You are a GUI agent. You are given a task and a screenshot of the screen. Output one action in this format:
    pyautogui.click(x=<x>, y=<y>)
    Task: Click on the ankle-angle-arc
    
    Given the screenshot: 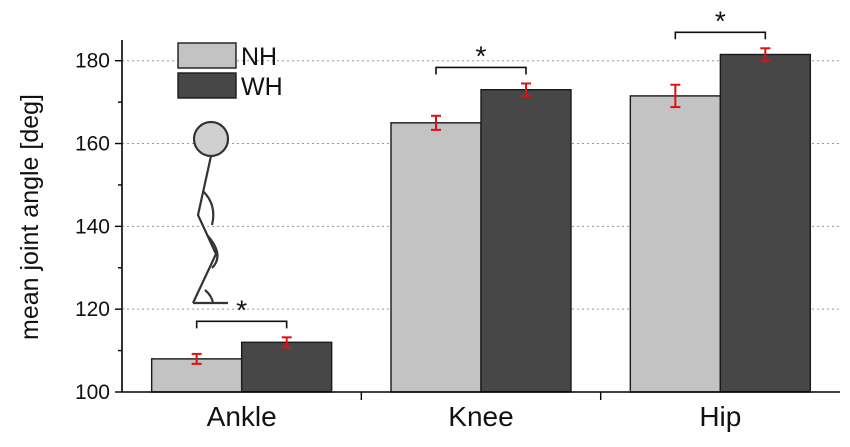 What is the action you would take?
    pyautogui.click(x=209, y=296)
    